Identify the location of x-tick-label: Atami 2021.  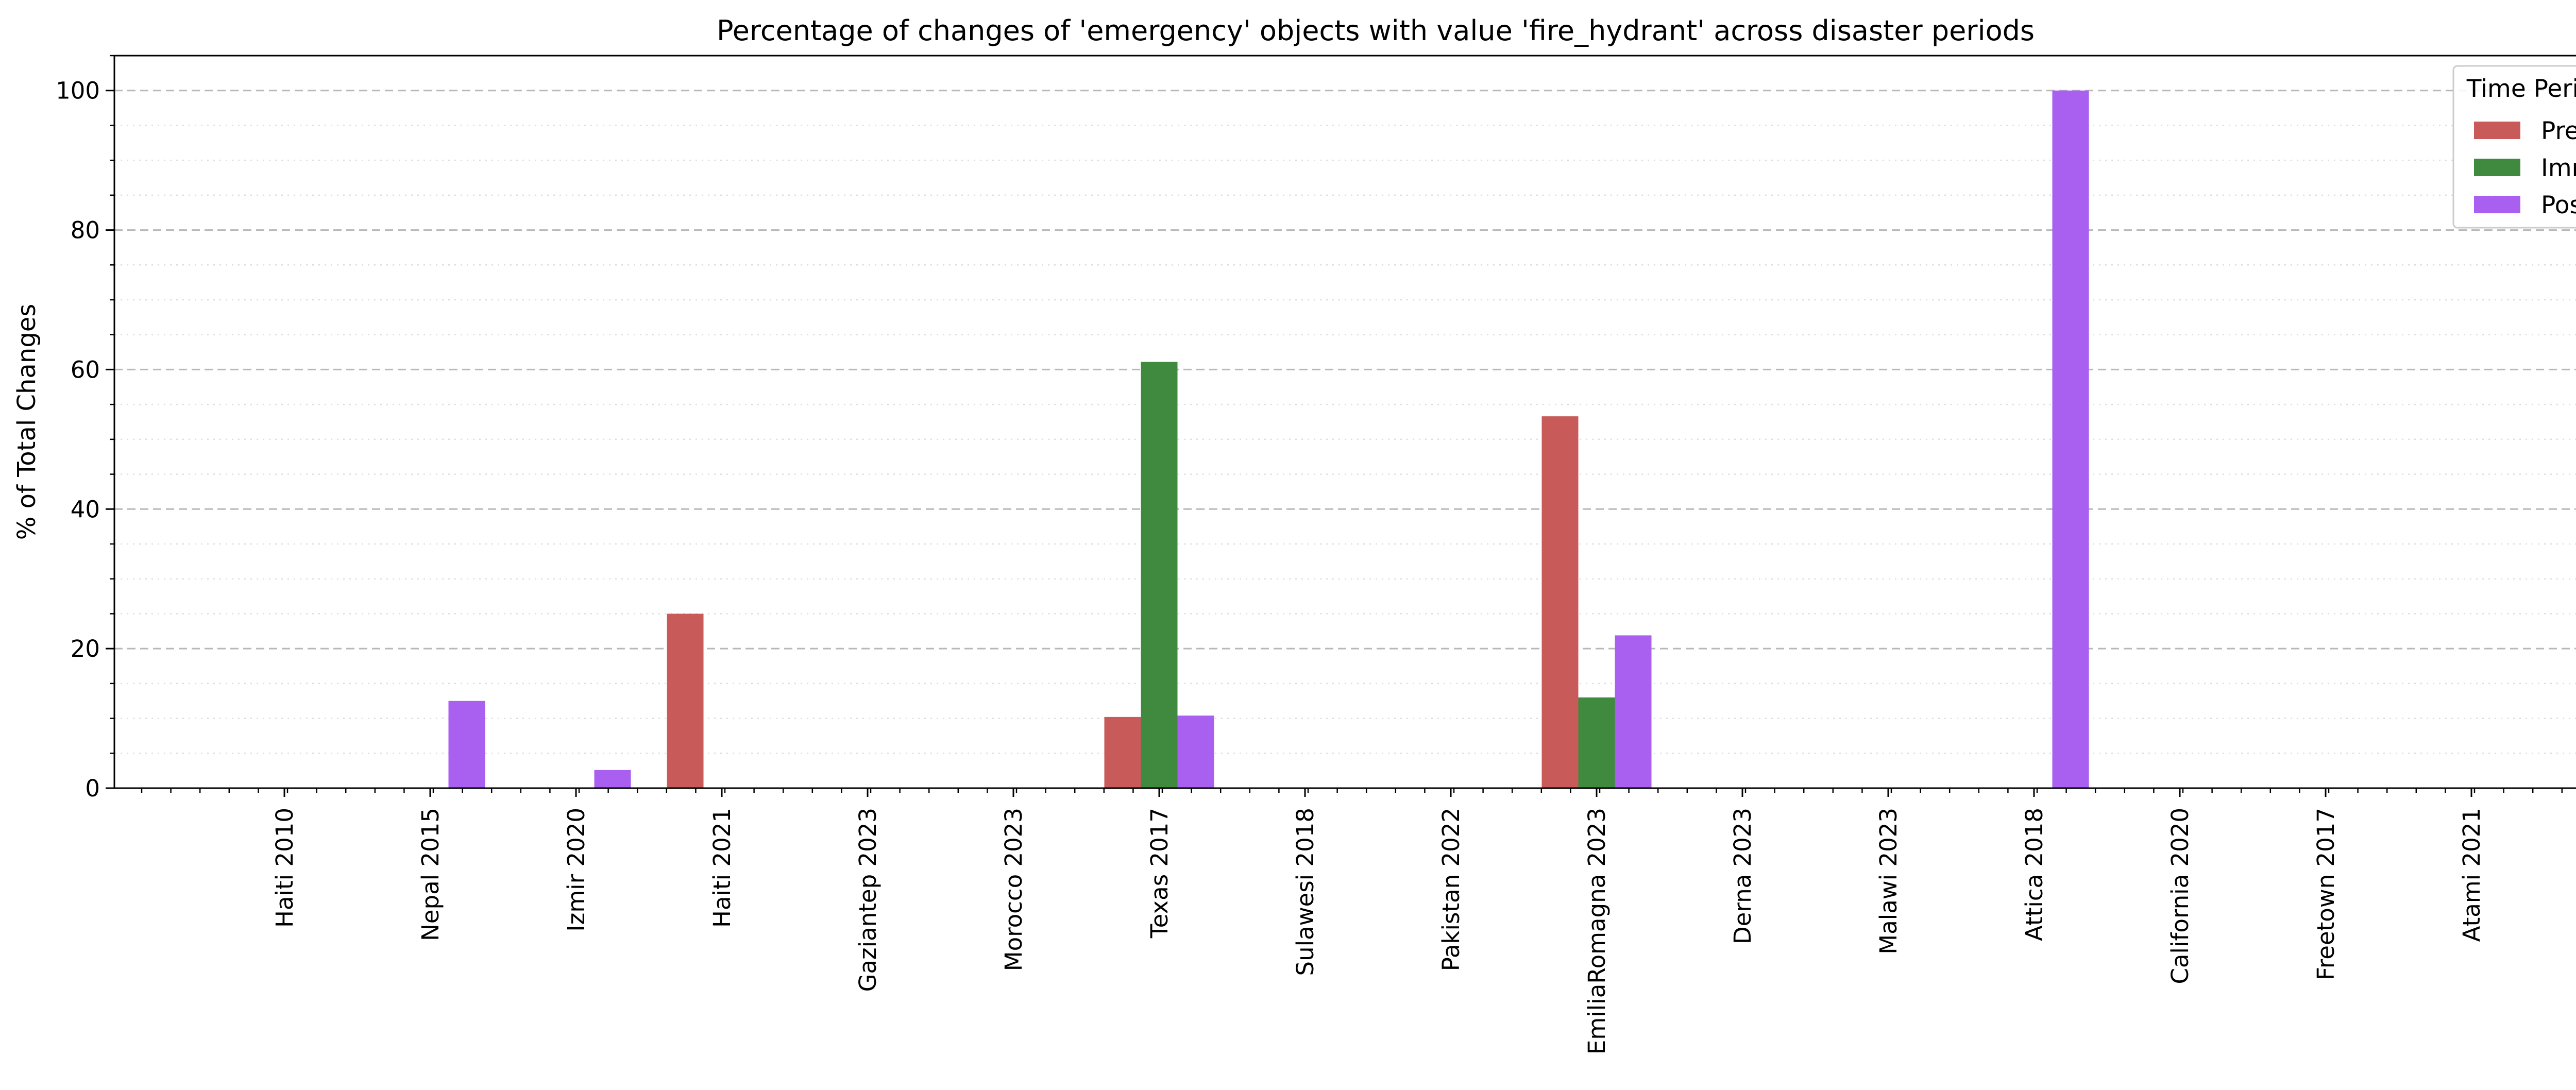
(2471, 875).